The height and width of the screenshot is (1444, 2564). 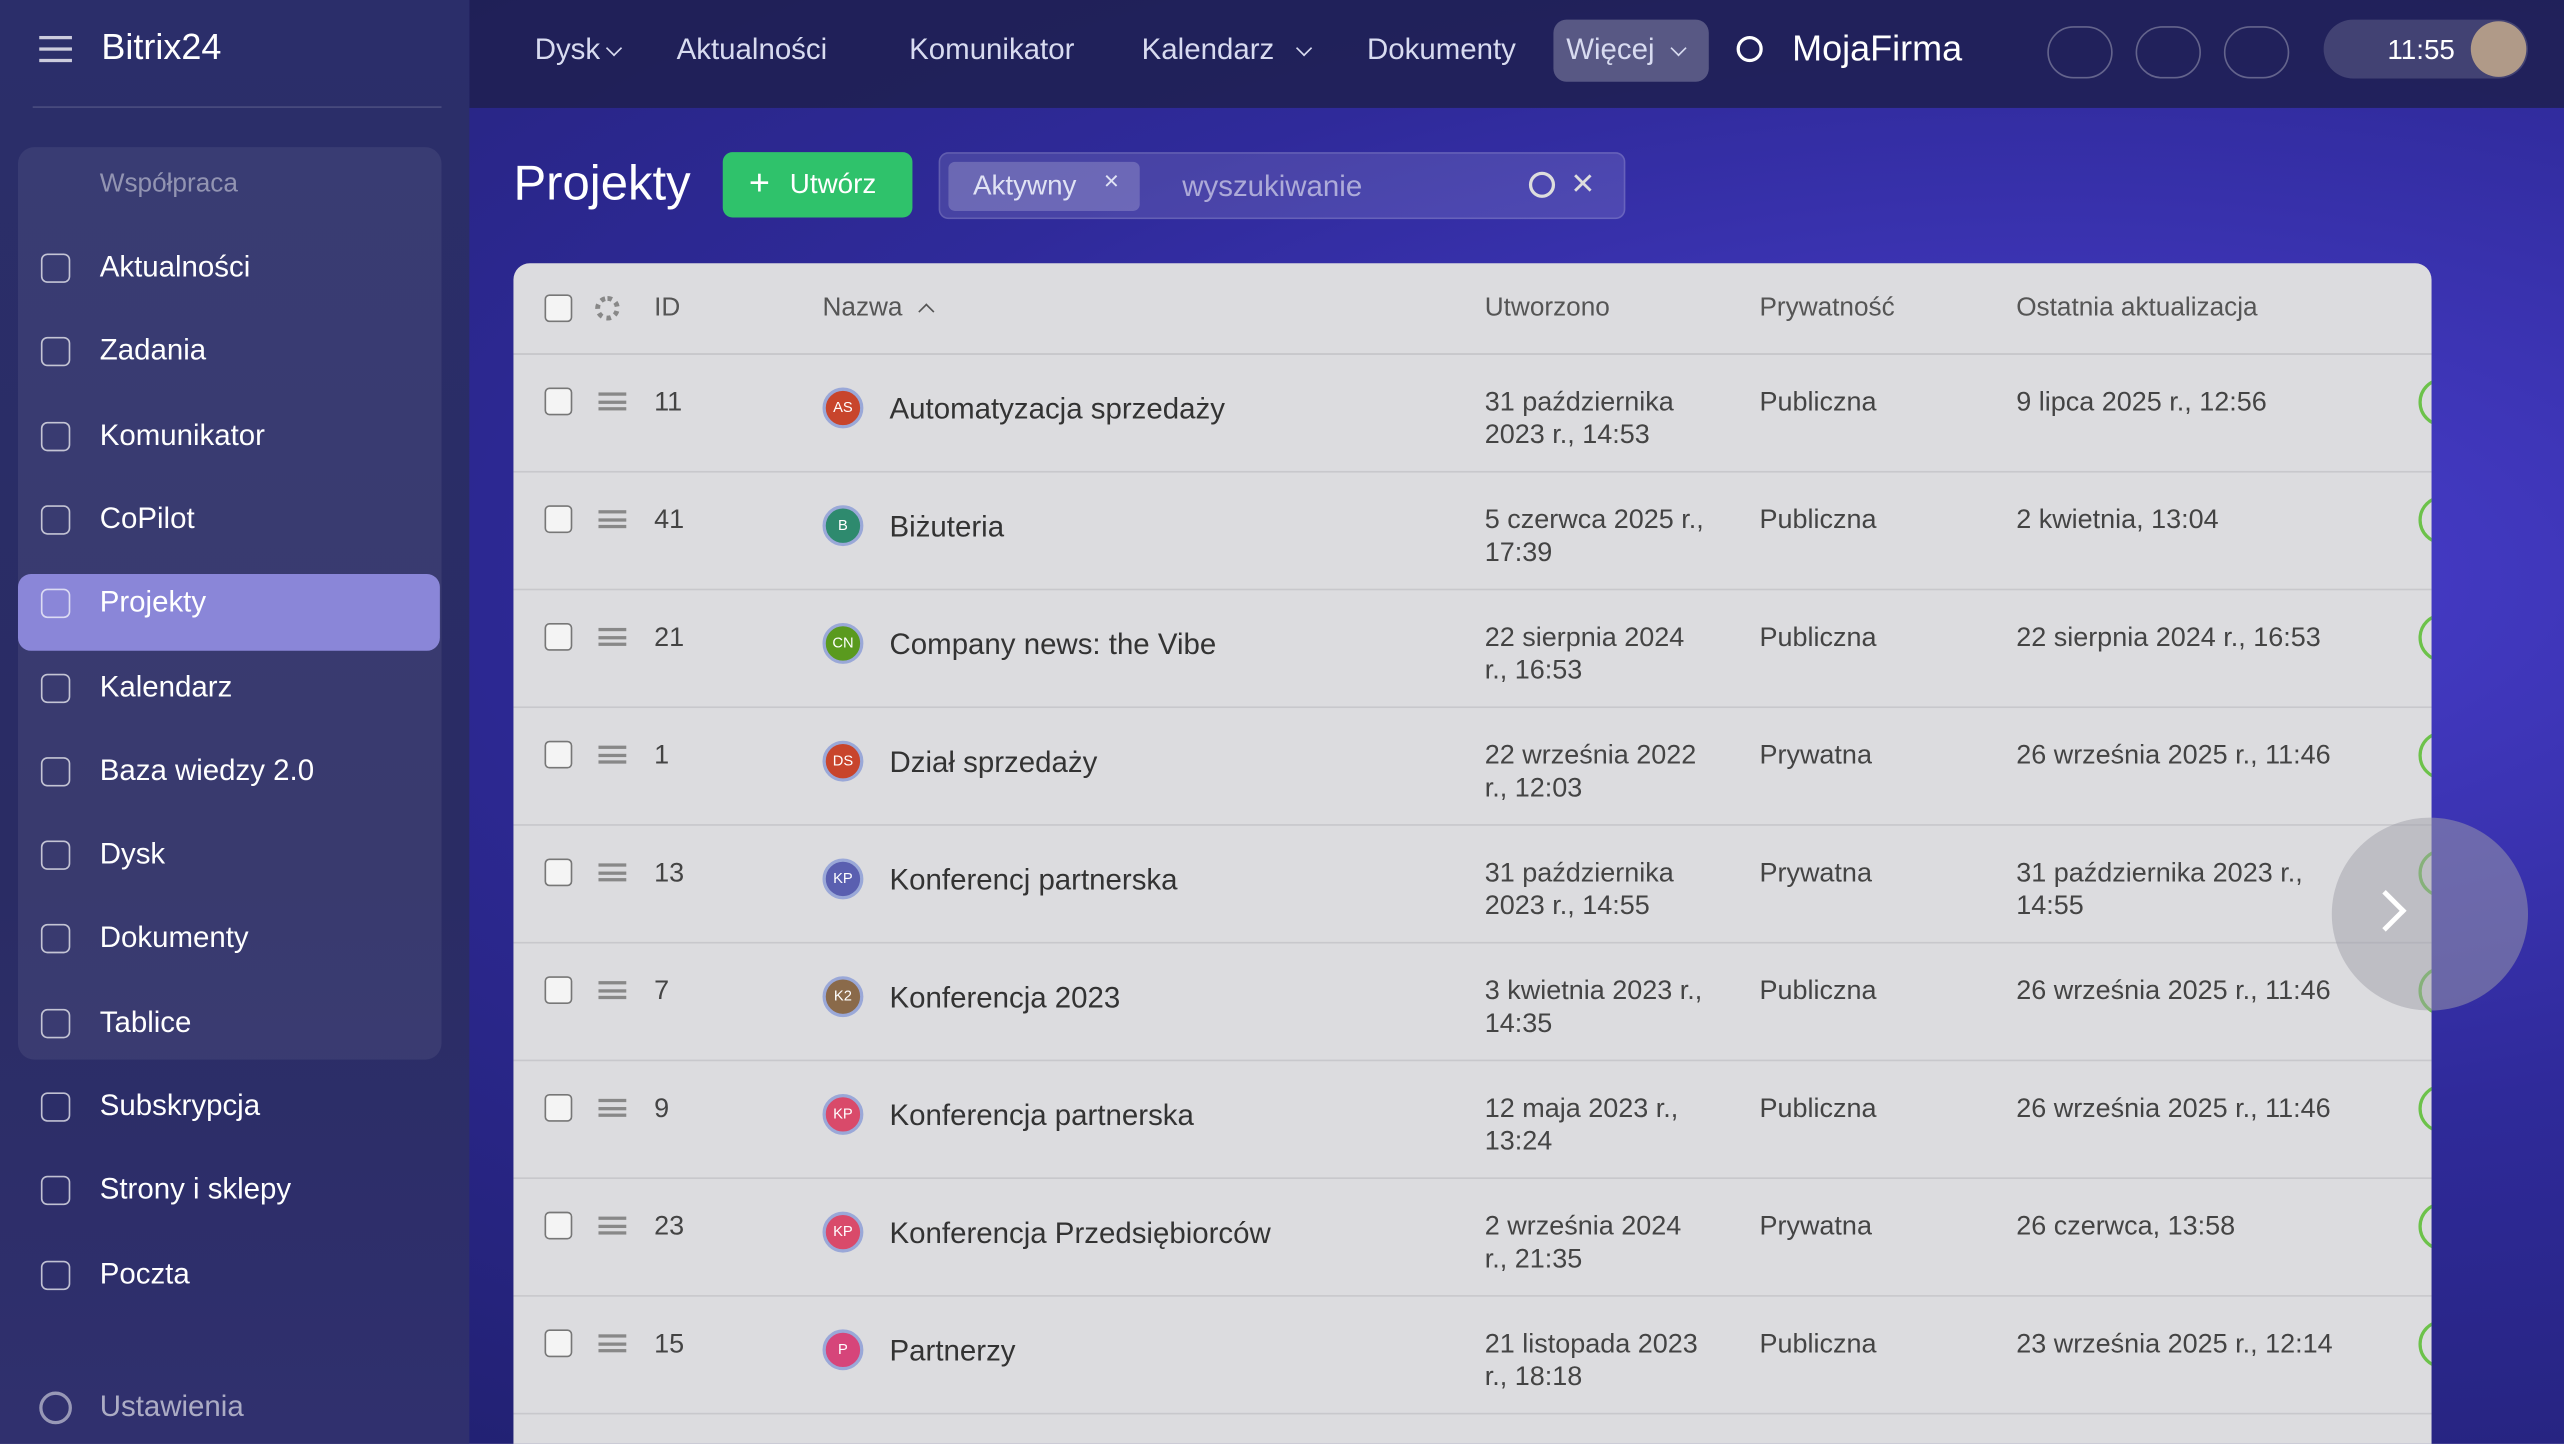 What do you see at coordinates (607, 308) in the screenshot?
I see `settings-gear` at bounding box center [607, 308].